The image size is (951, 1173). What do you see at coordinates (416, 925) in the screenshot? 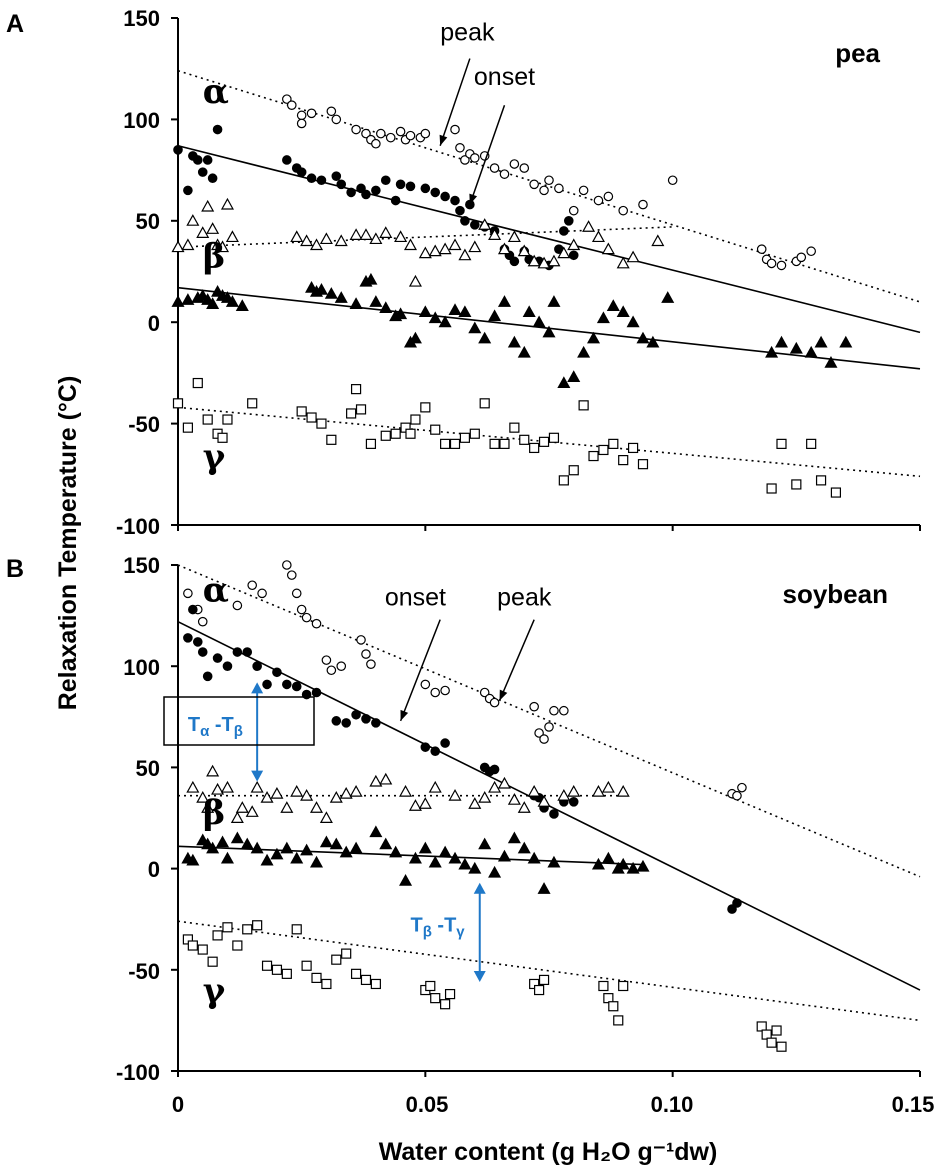
I see `panel-b-difference-label-part: T` at bounding box center [416, 925].